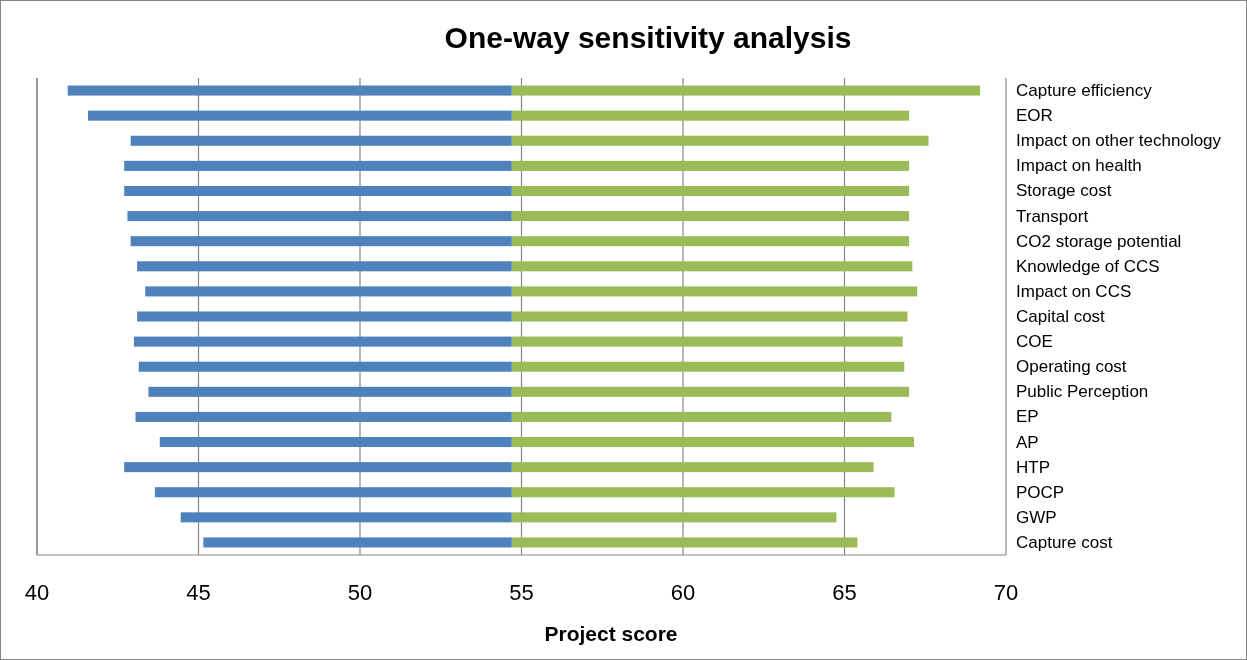 The height and width of the screenshot is (660, 1247). I want to click on y-tick-label: CO2 storage potential, so click(1099, 241).